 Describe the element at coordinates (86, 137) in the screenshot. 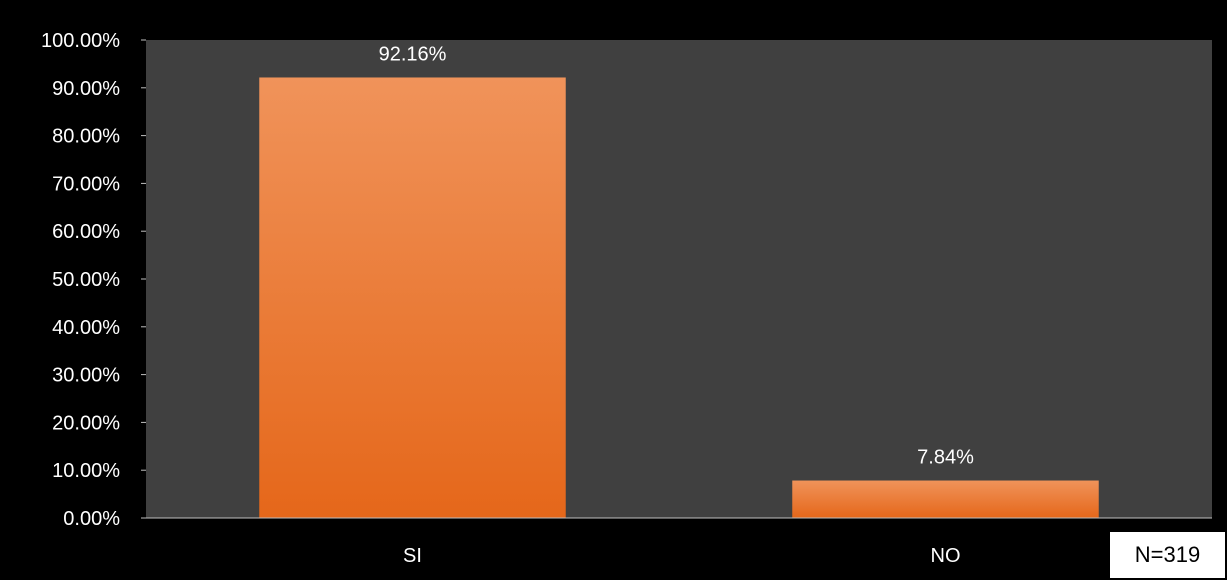

I see `y-tick-label: 80.00%` at that location.